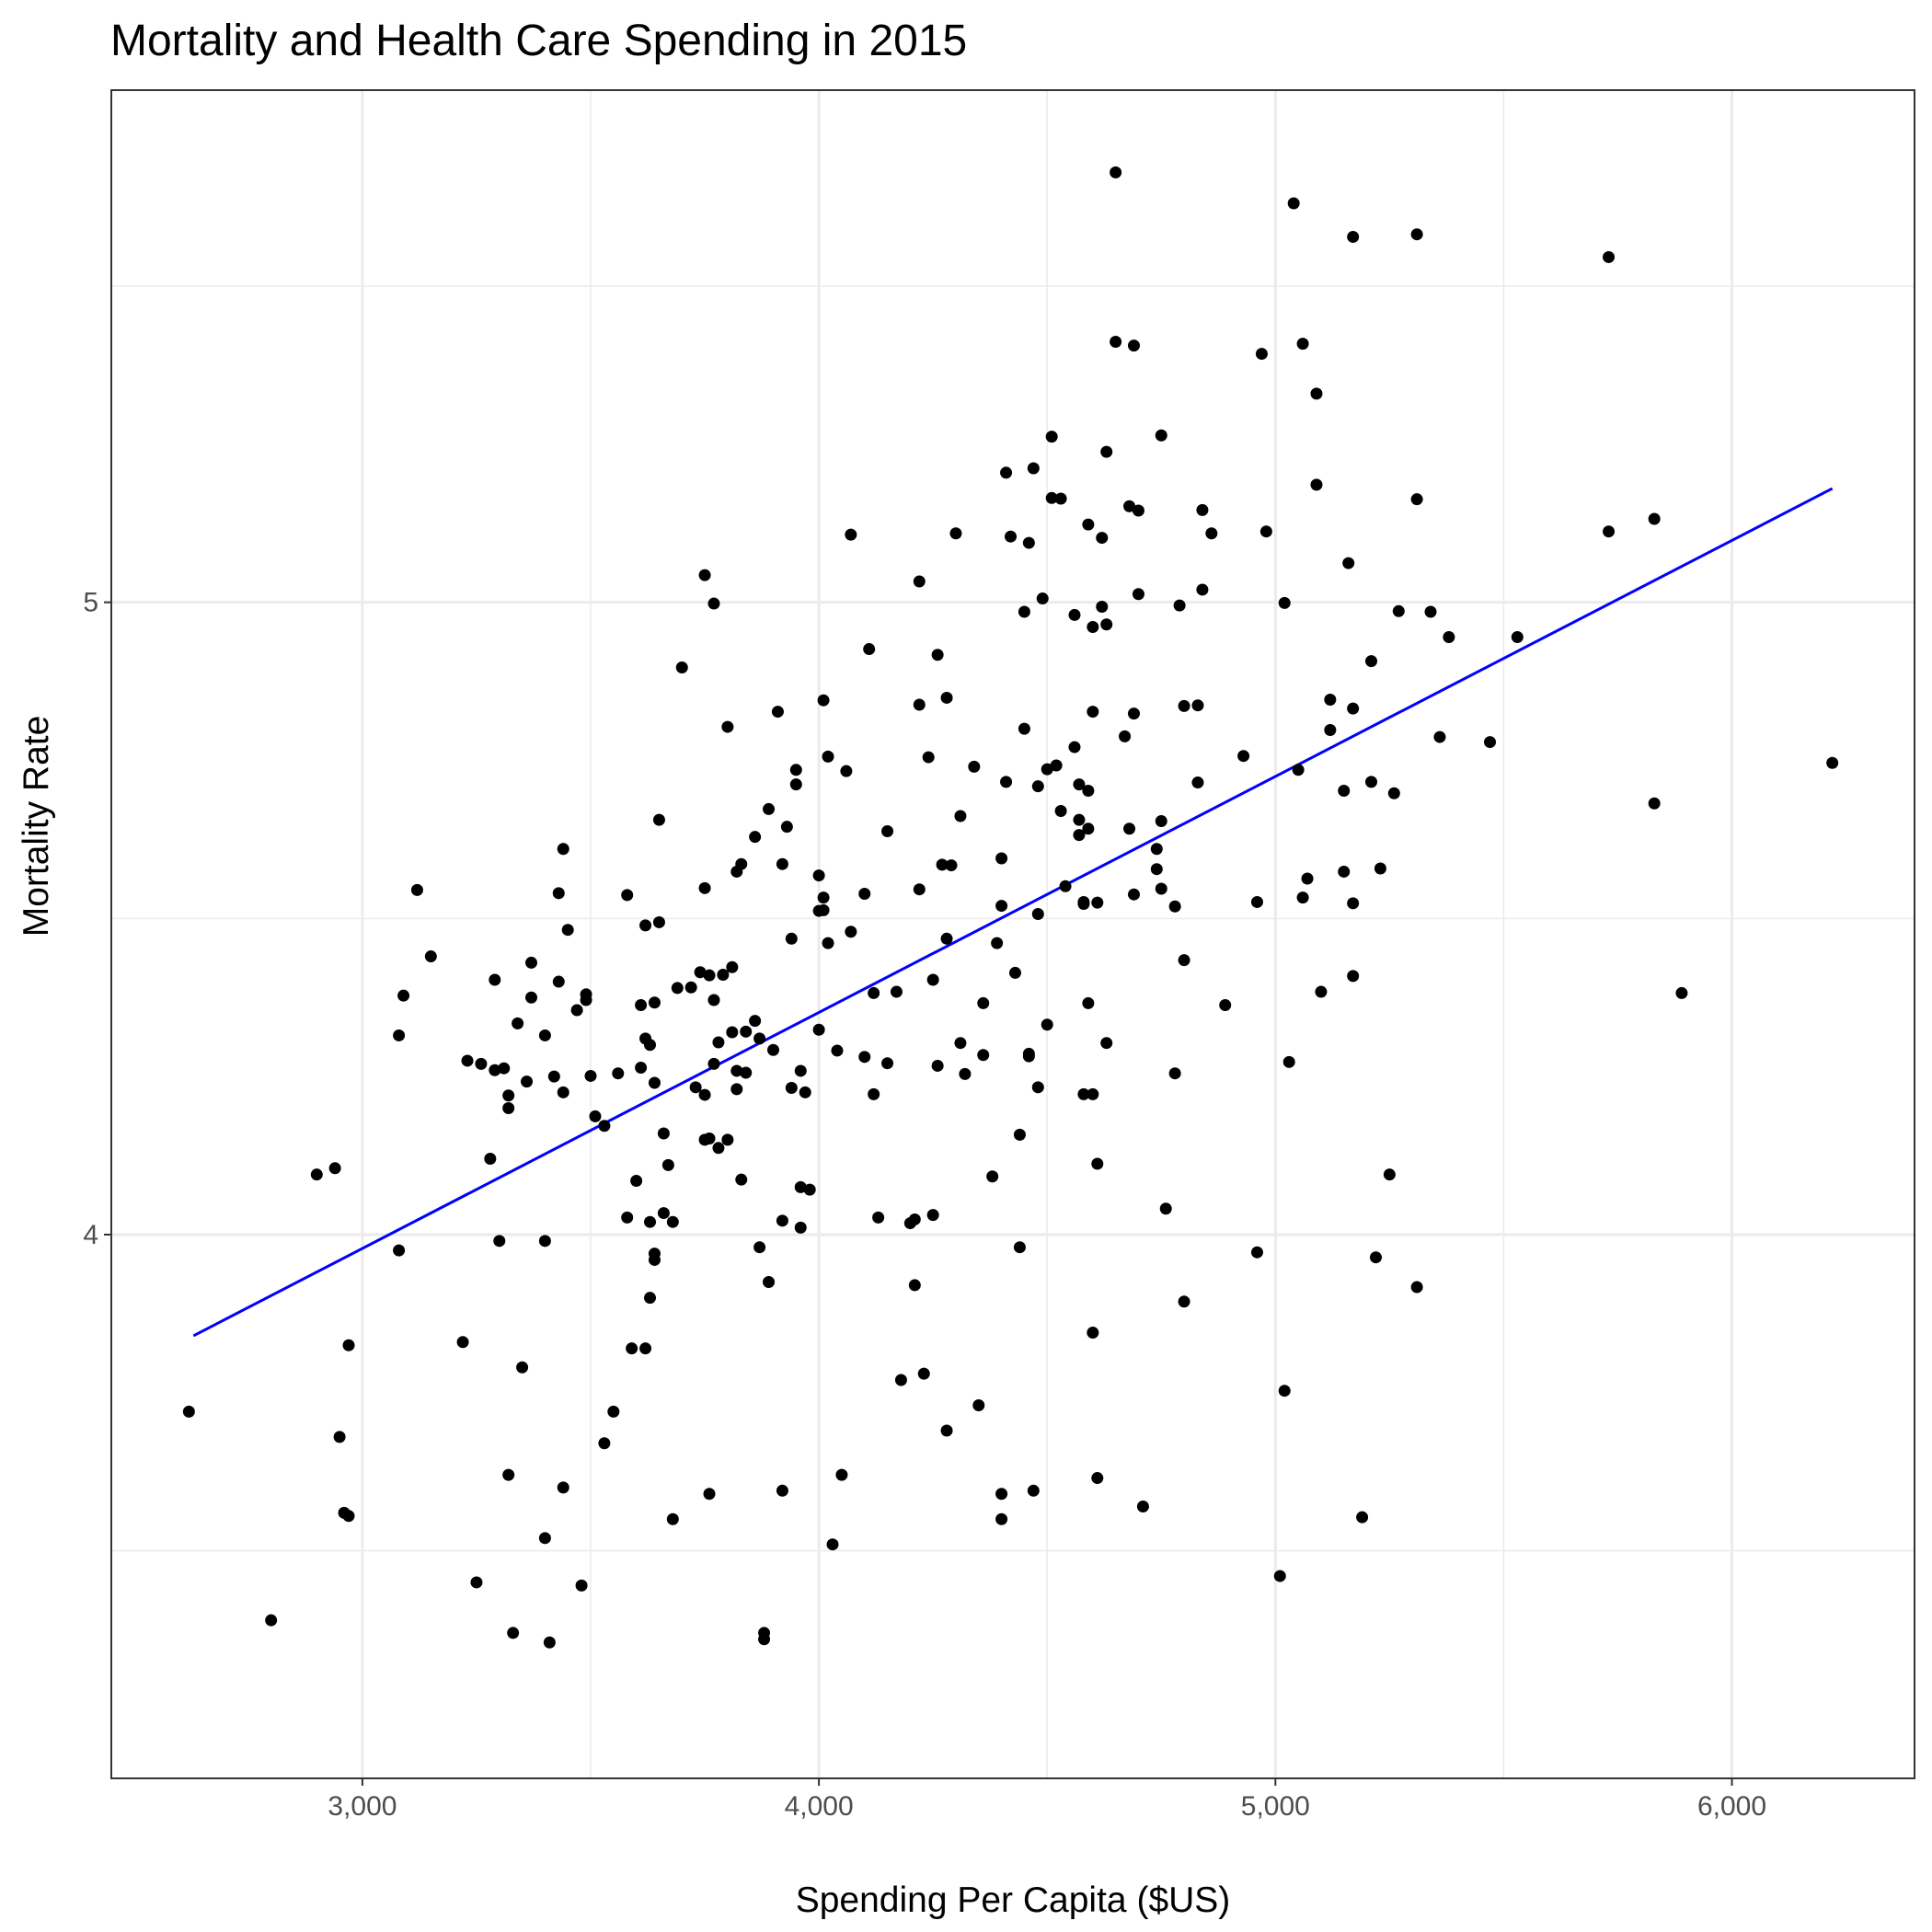 The height and width of the screenshot is (1932, 1932). What do you see at coordinates (819, 1806) in the screenshot?
I see `x-tick-label: 4,000` at bounding box center [819, 1806].